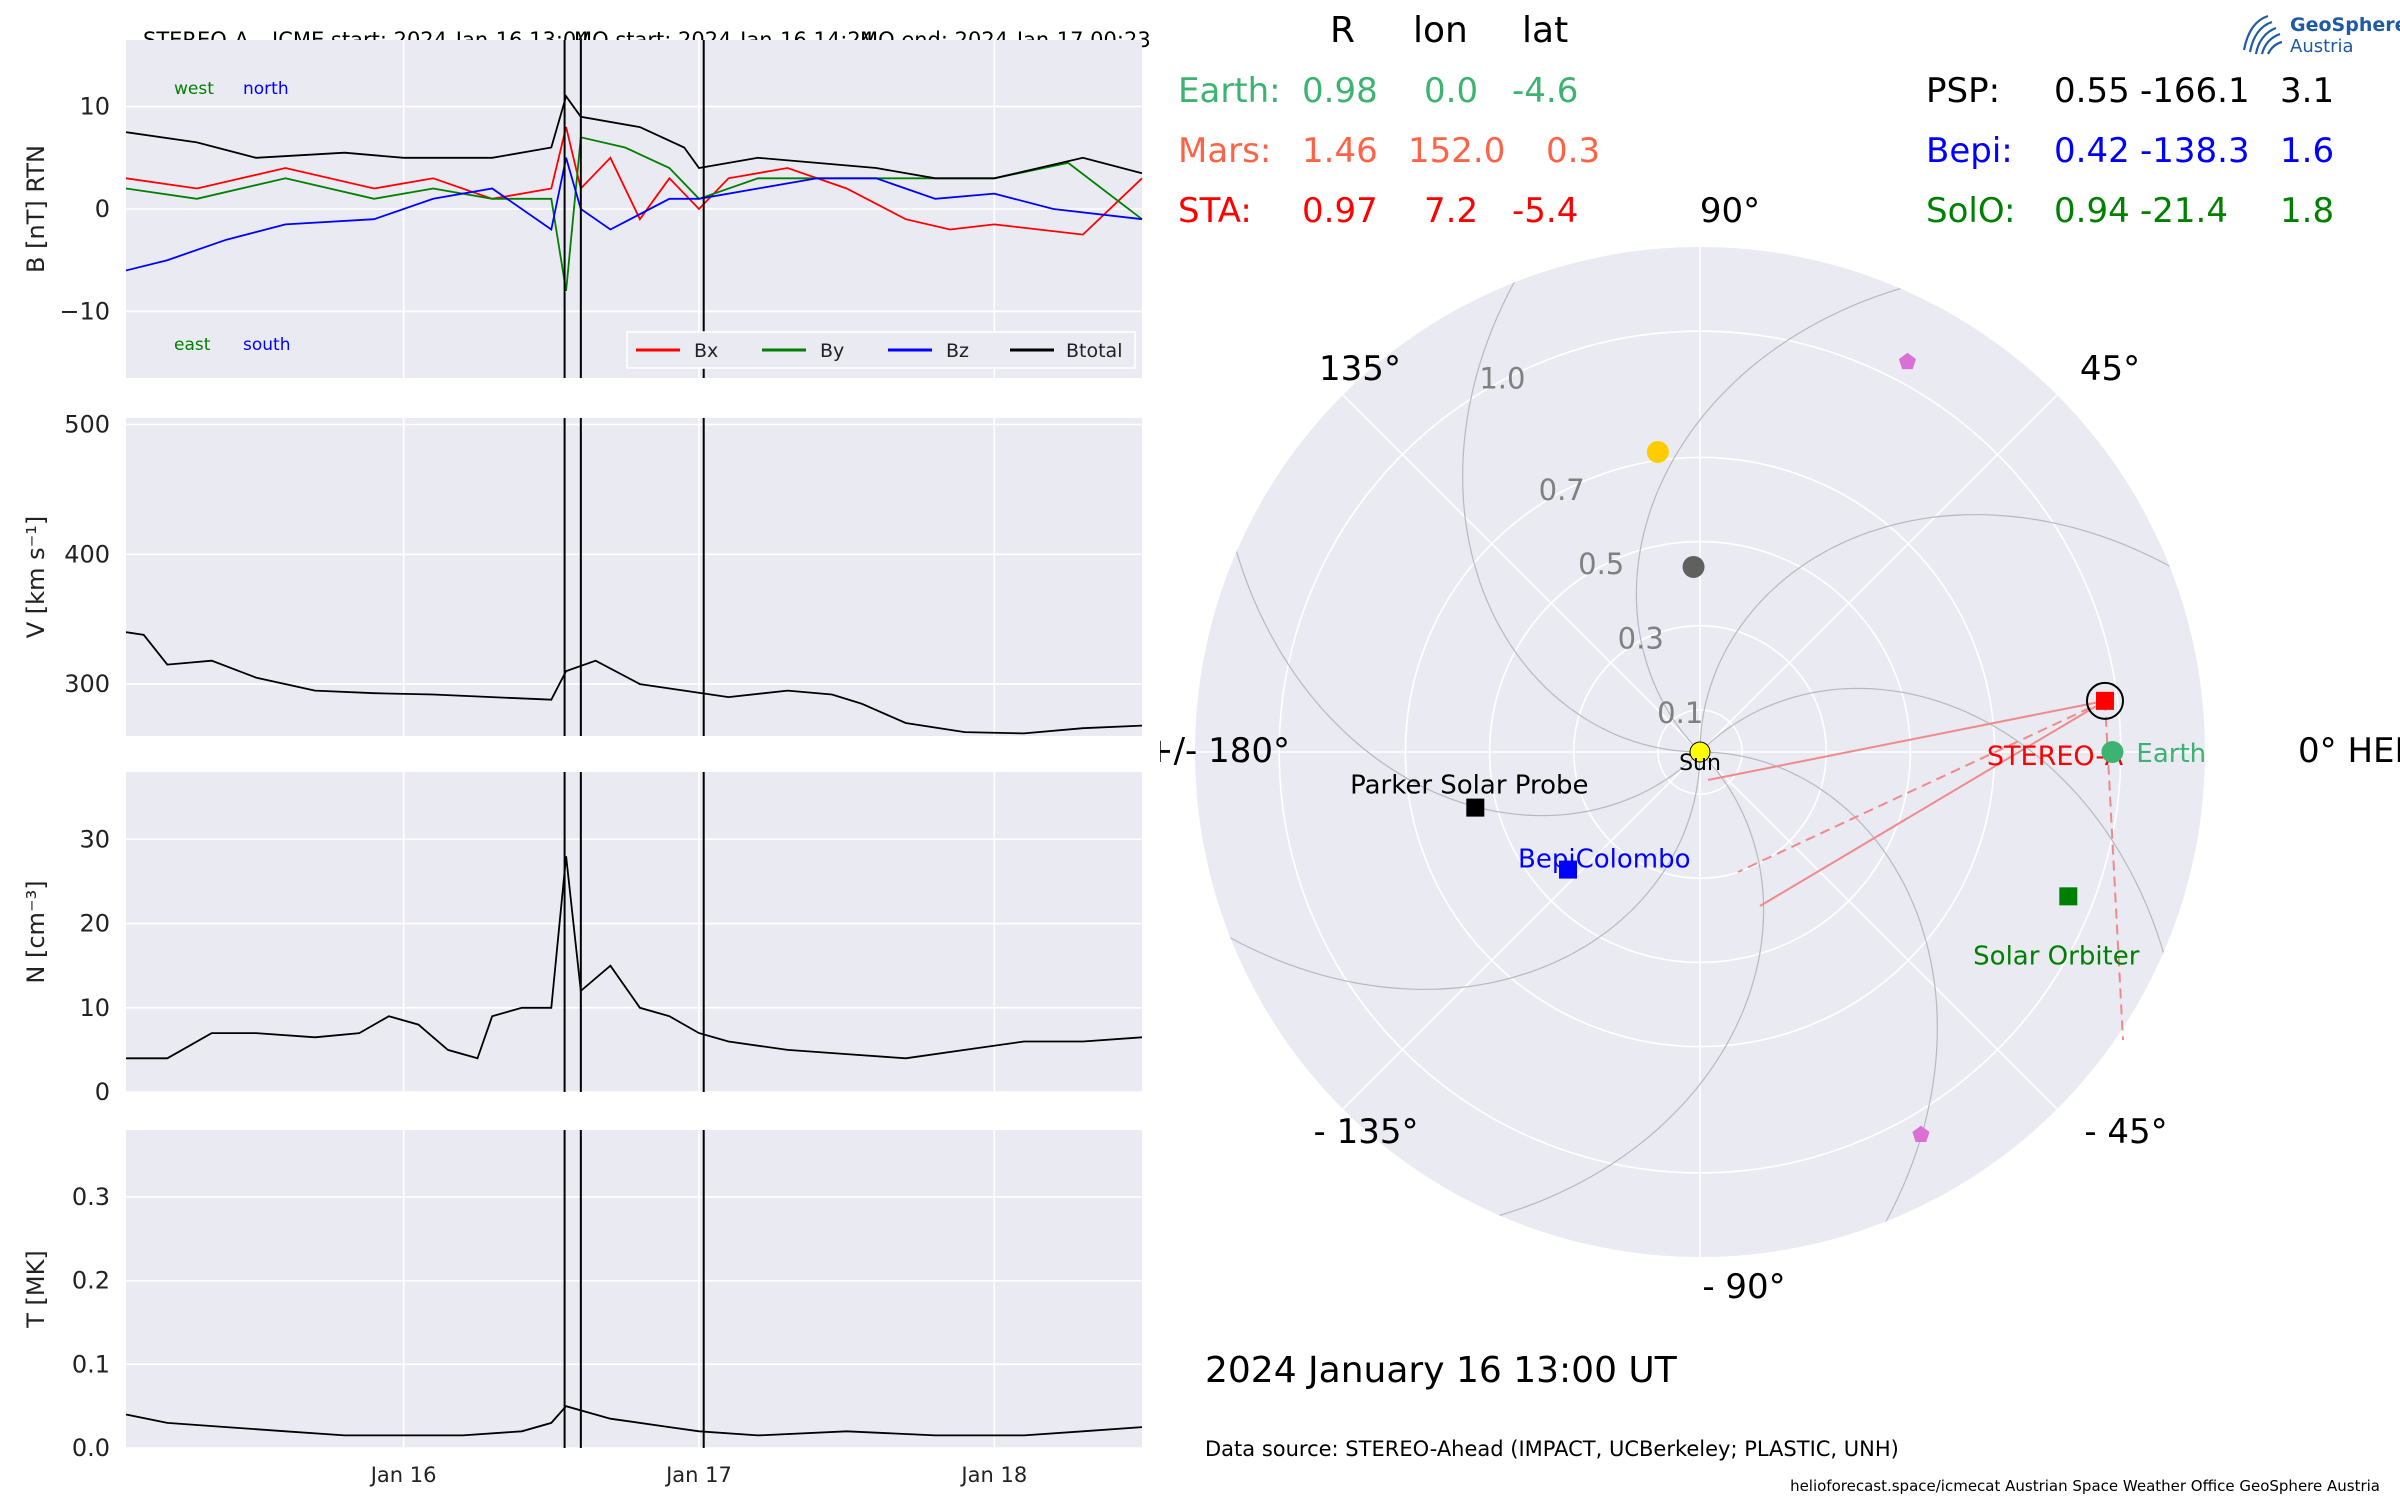  What do you see at coordinates (2092, 151) in the screenshot?
I see `right-row-r: 0.42` at bounding box center [2092, 151].